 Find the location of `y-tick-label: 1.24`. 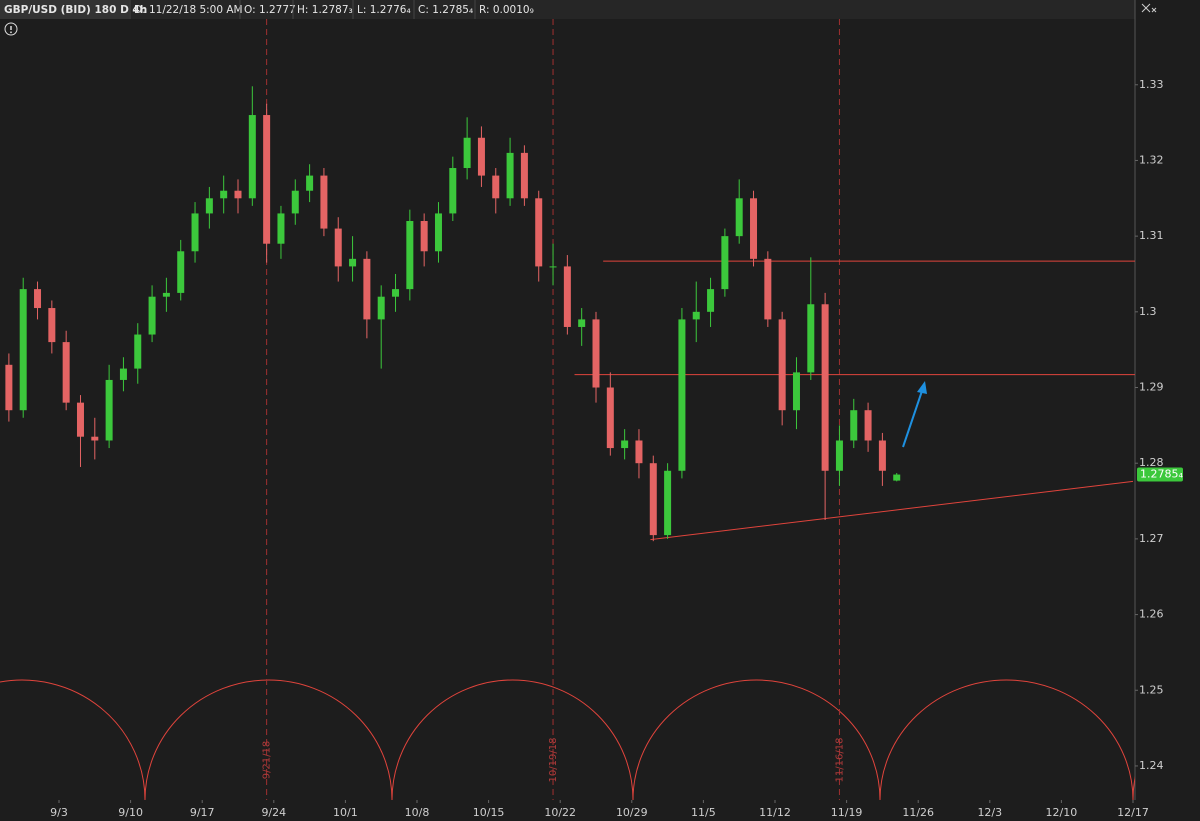

y-tick-label: 1.24 is located at coordinates (1151, 765).